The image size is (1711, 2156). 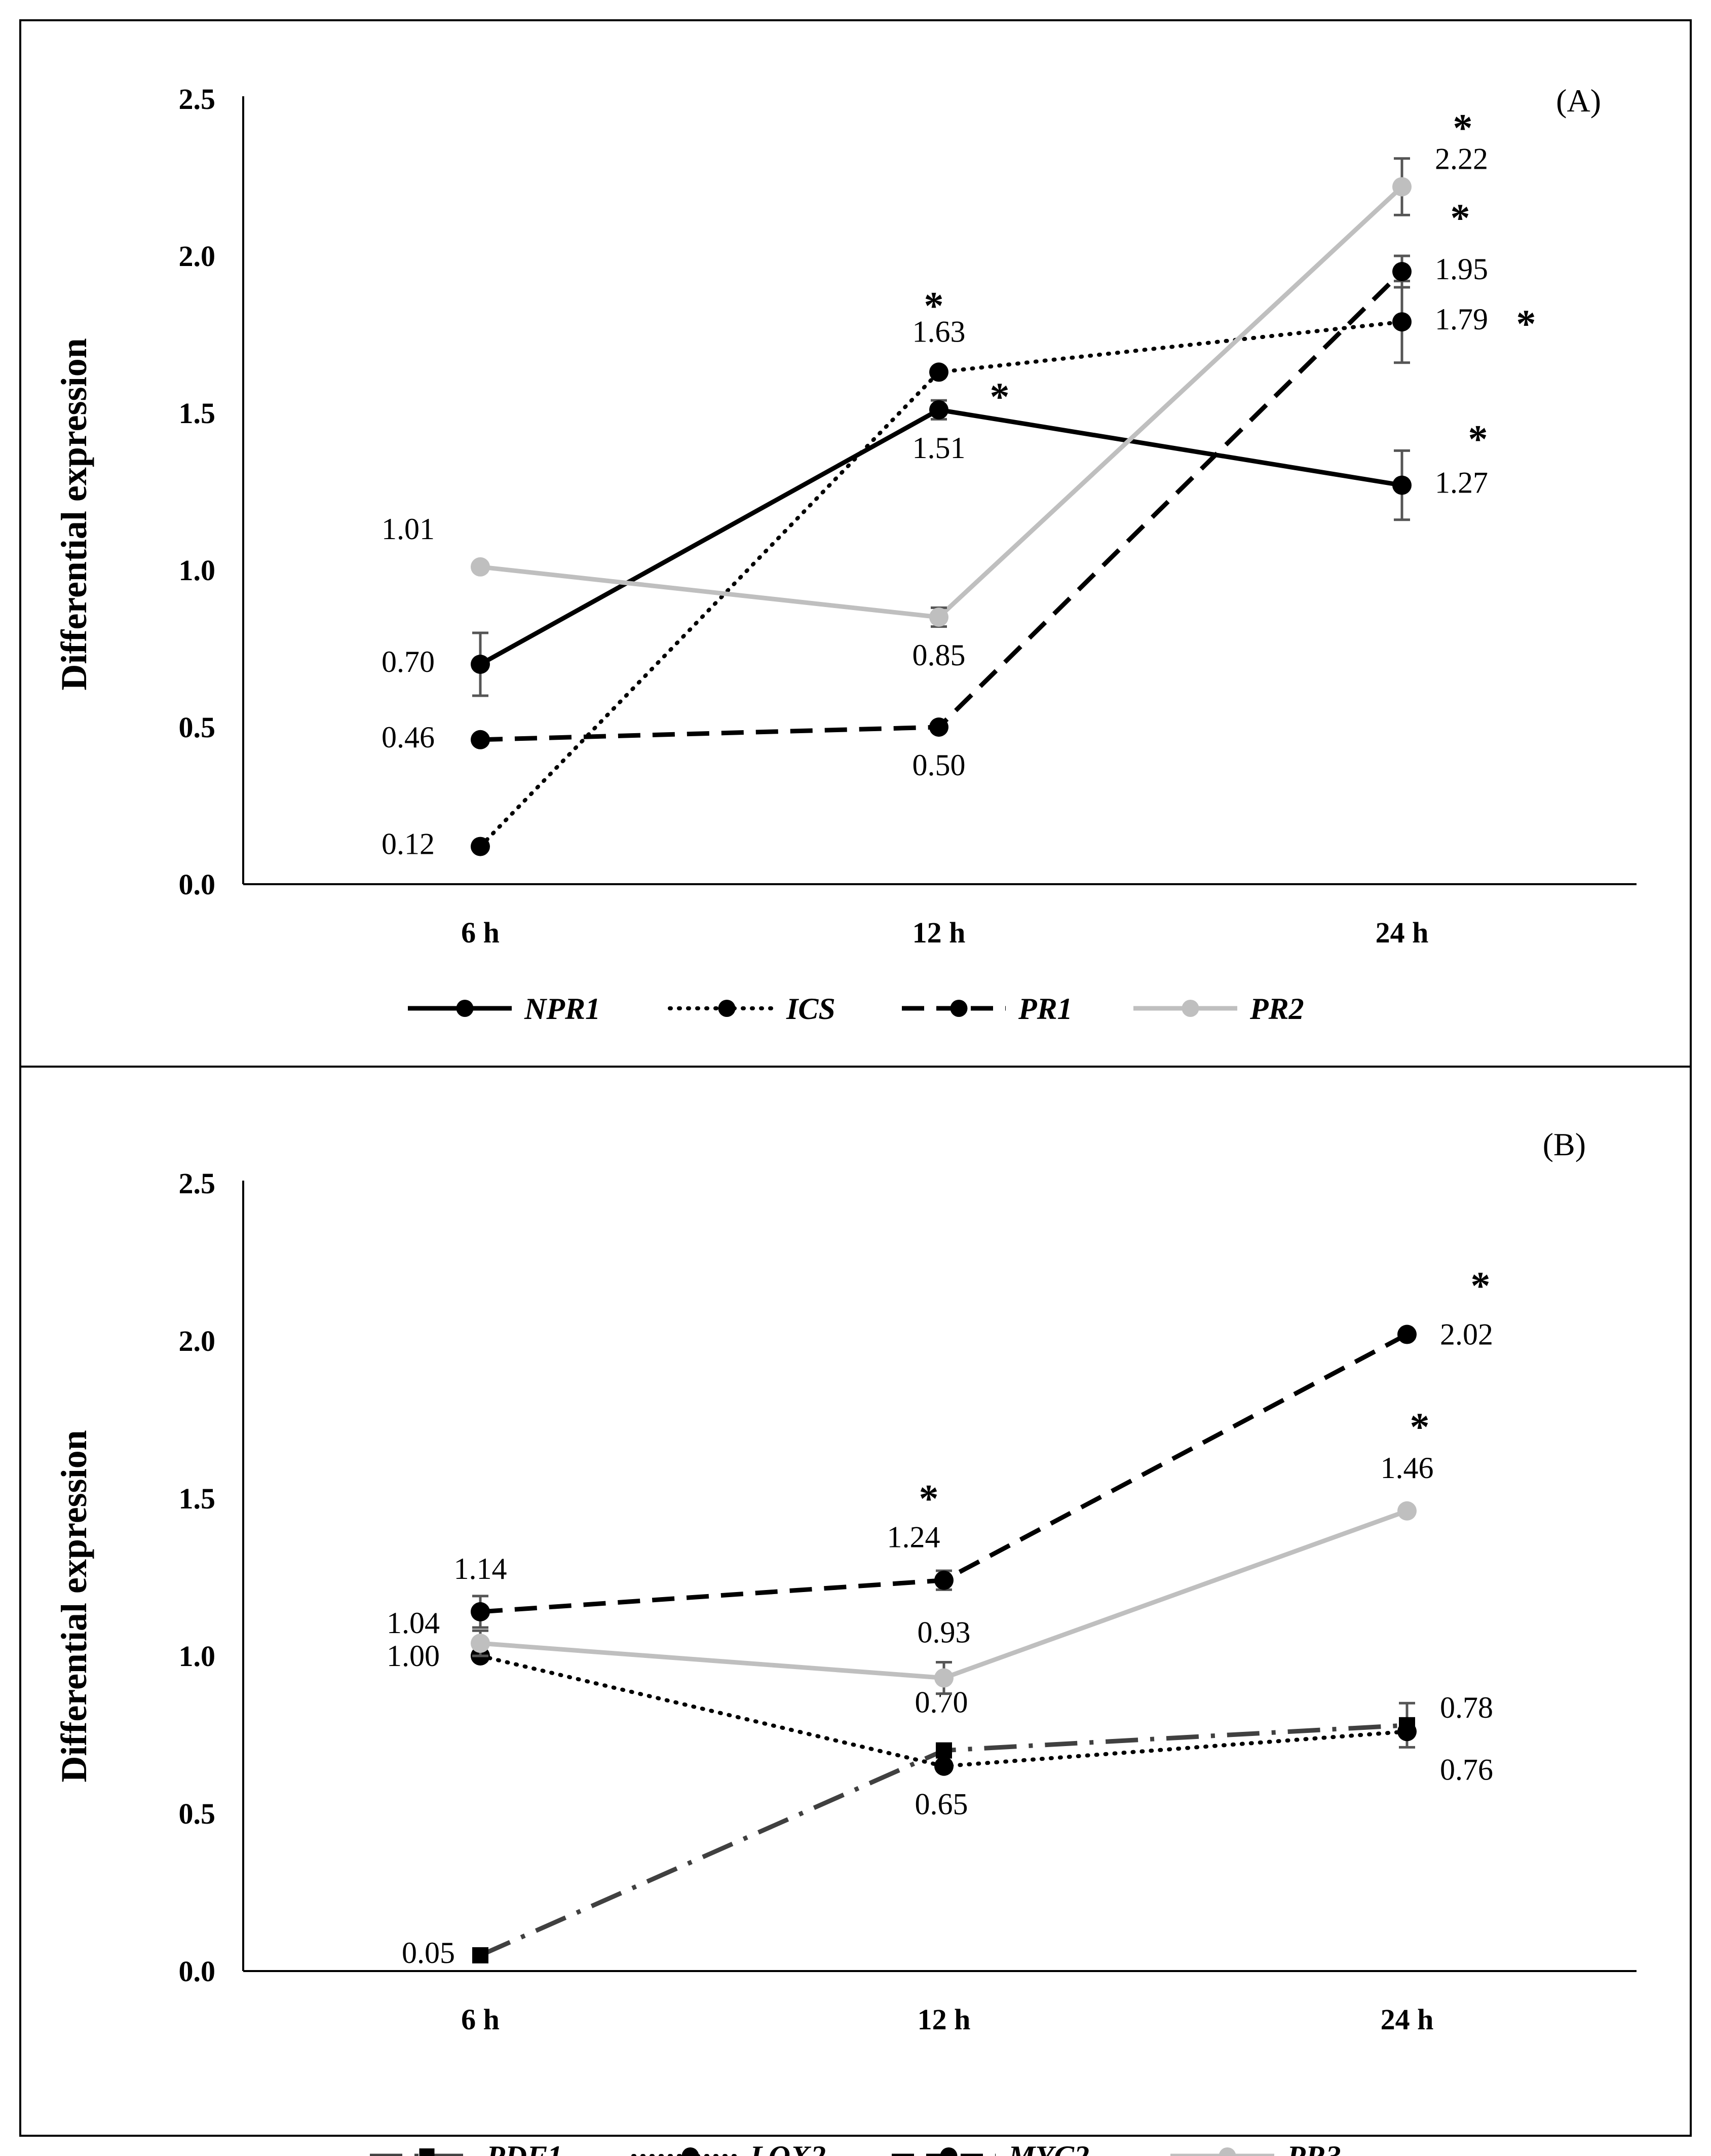 What do you see at coordinates (408, 844) in the screenshot?
I see `data-label: 0.12` at bounding box center [408, 844].